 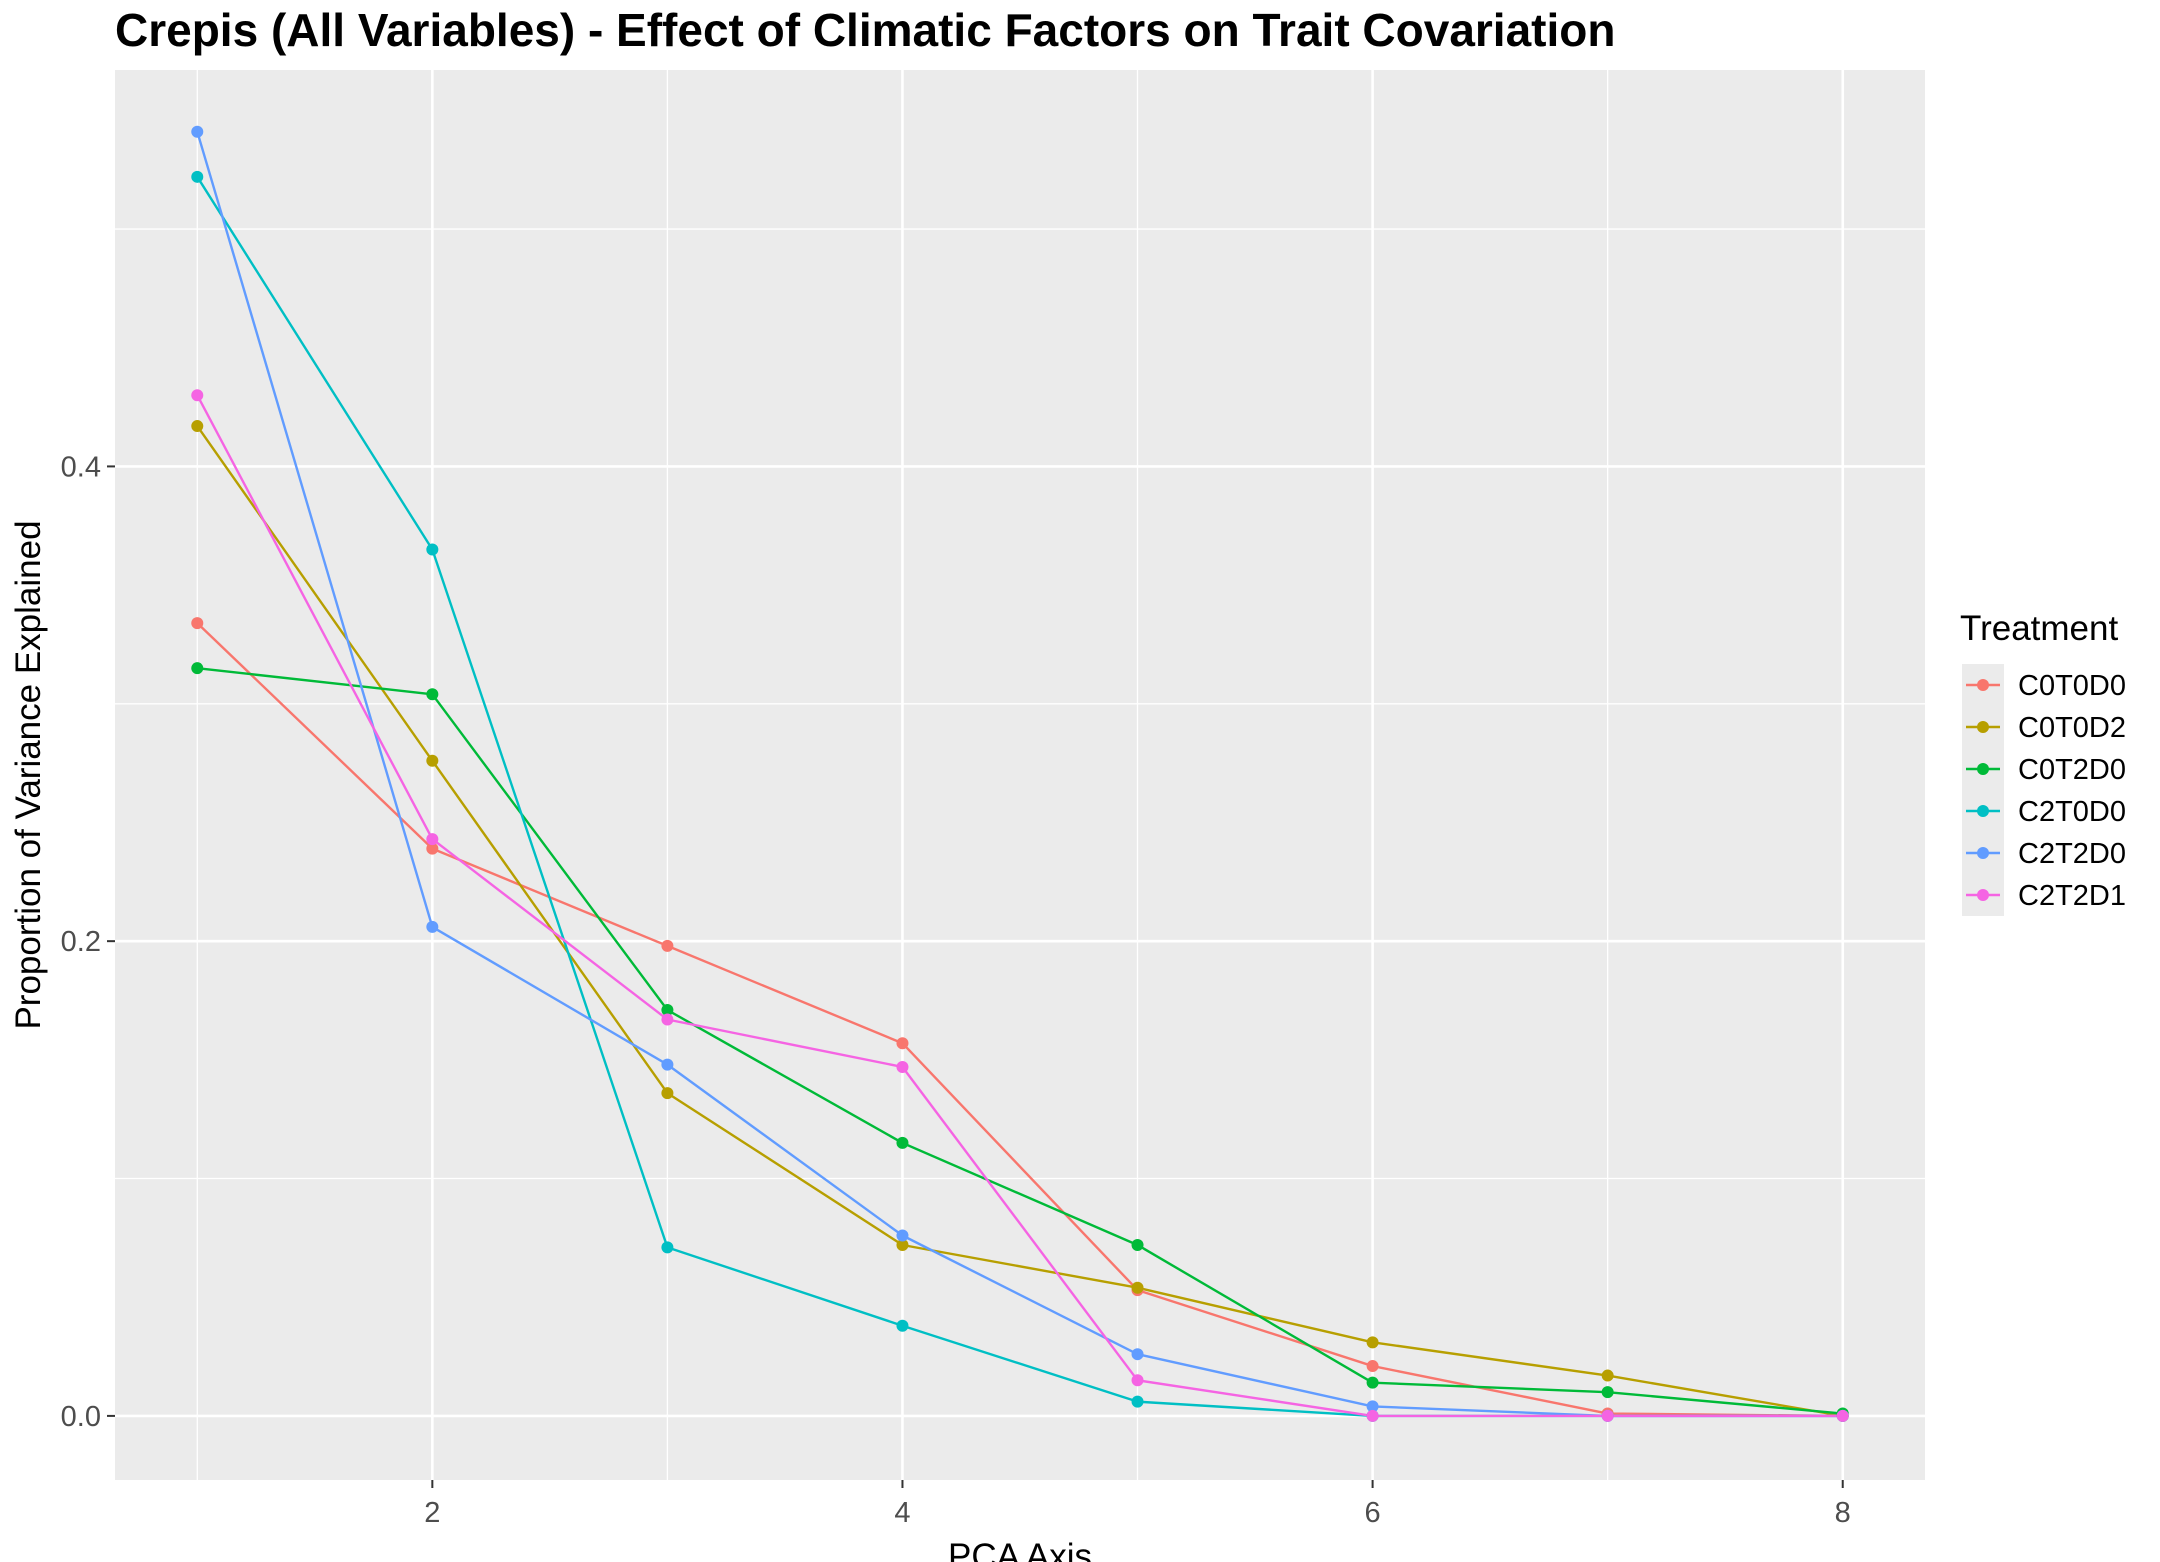 What do you see at coordinates (1843, 1513) in the screenshot?
I see `x-tick-label: 8` at bounding box center [1843, 1513].